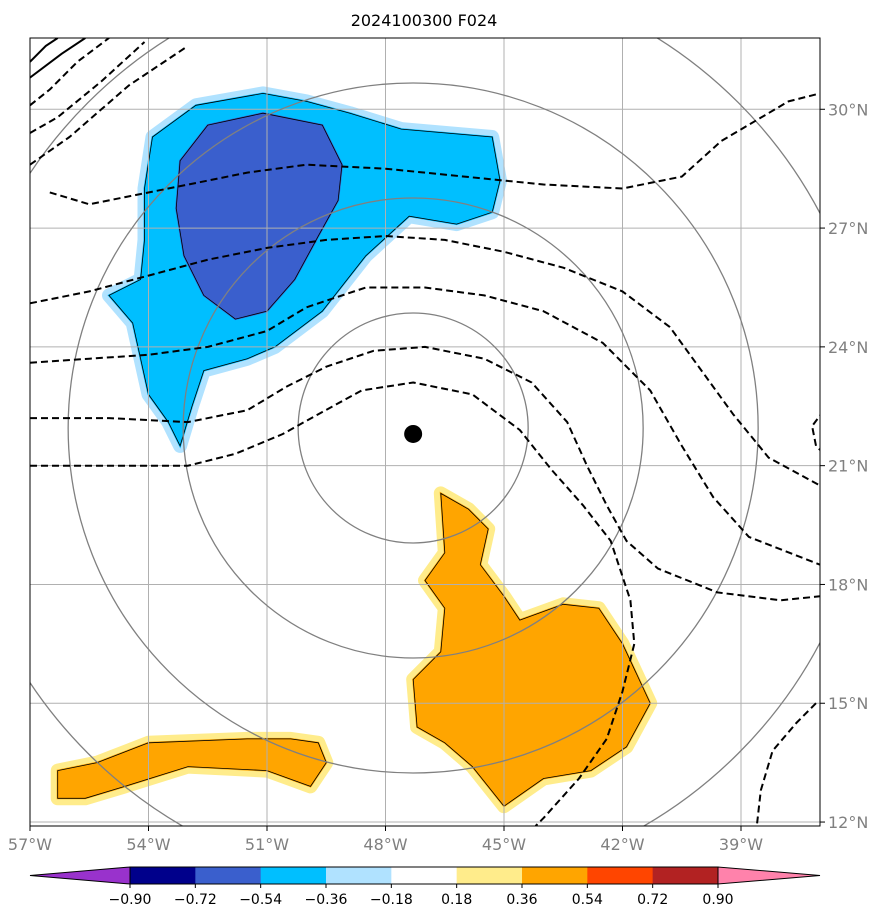 The image size is (890, 924). What do you see at coordinates (848, 466) in the screenshot?
I see `y-tick-label-3: 21°N` at bounding box center [848, 466].